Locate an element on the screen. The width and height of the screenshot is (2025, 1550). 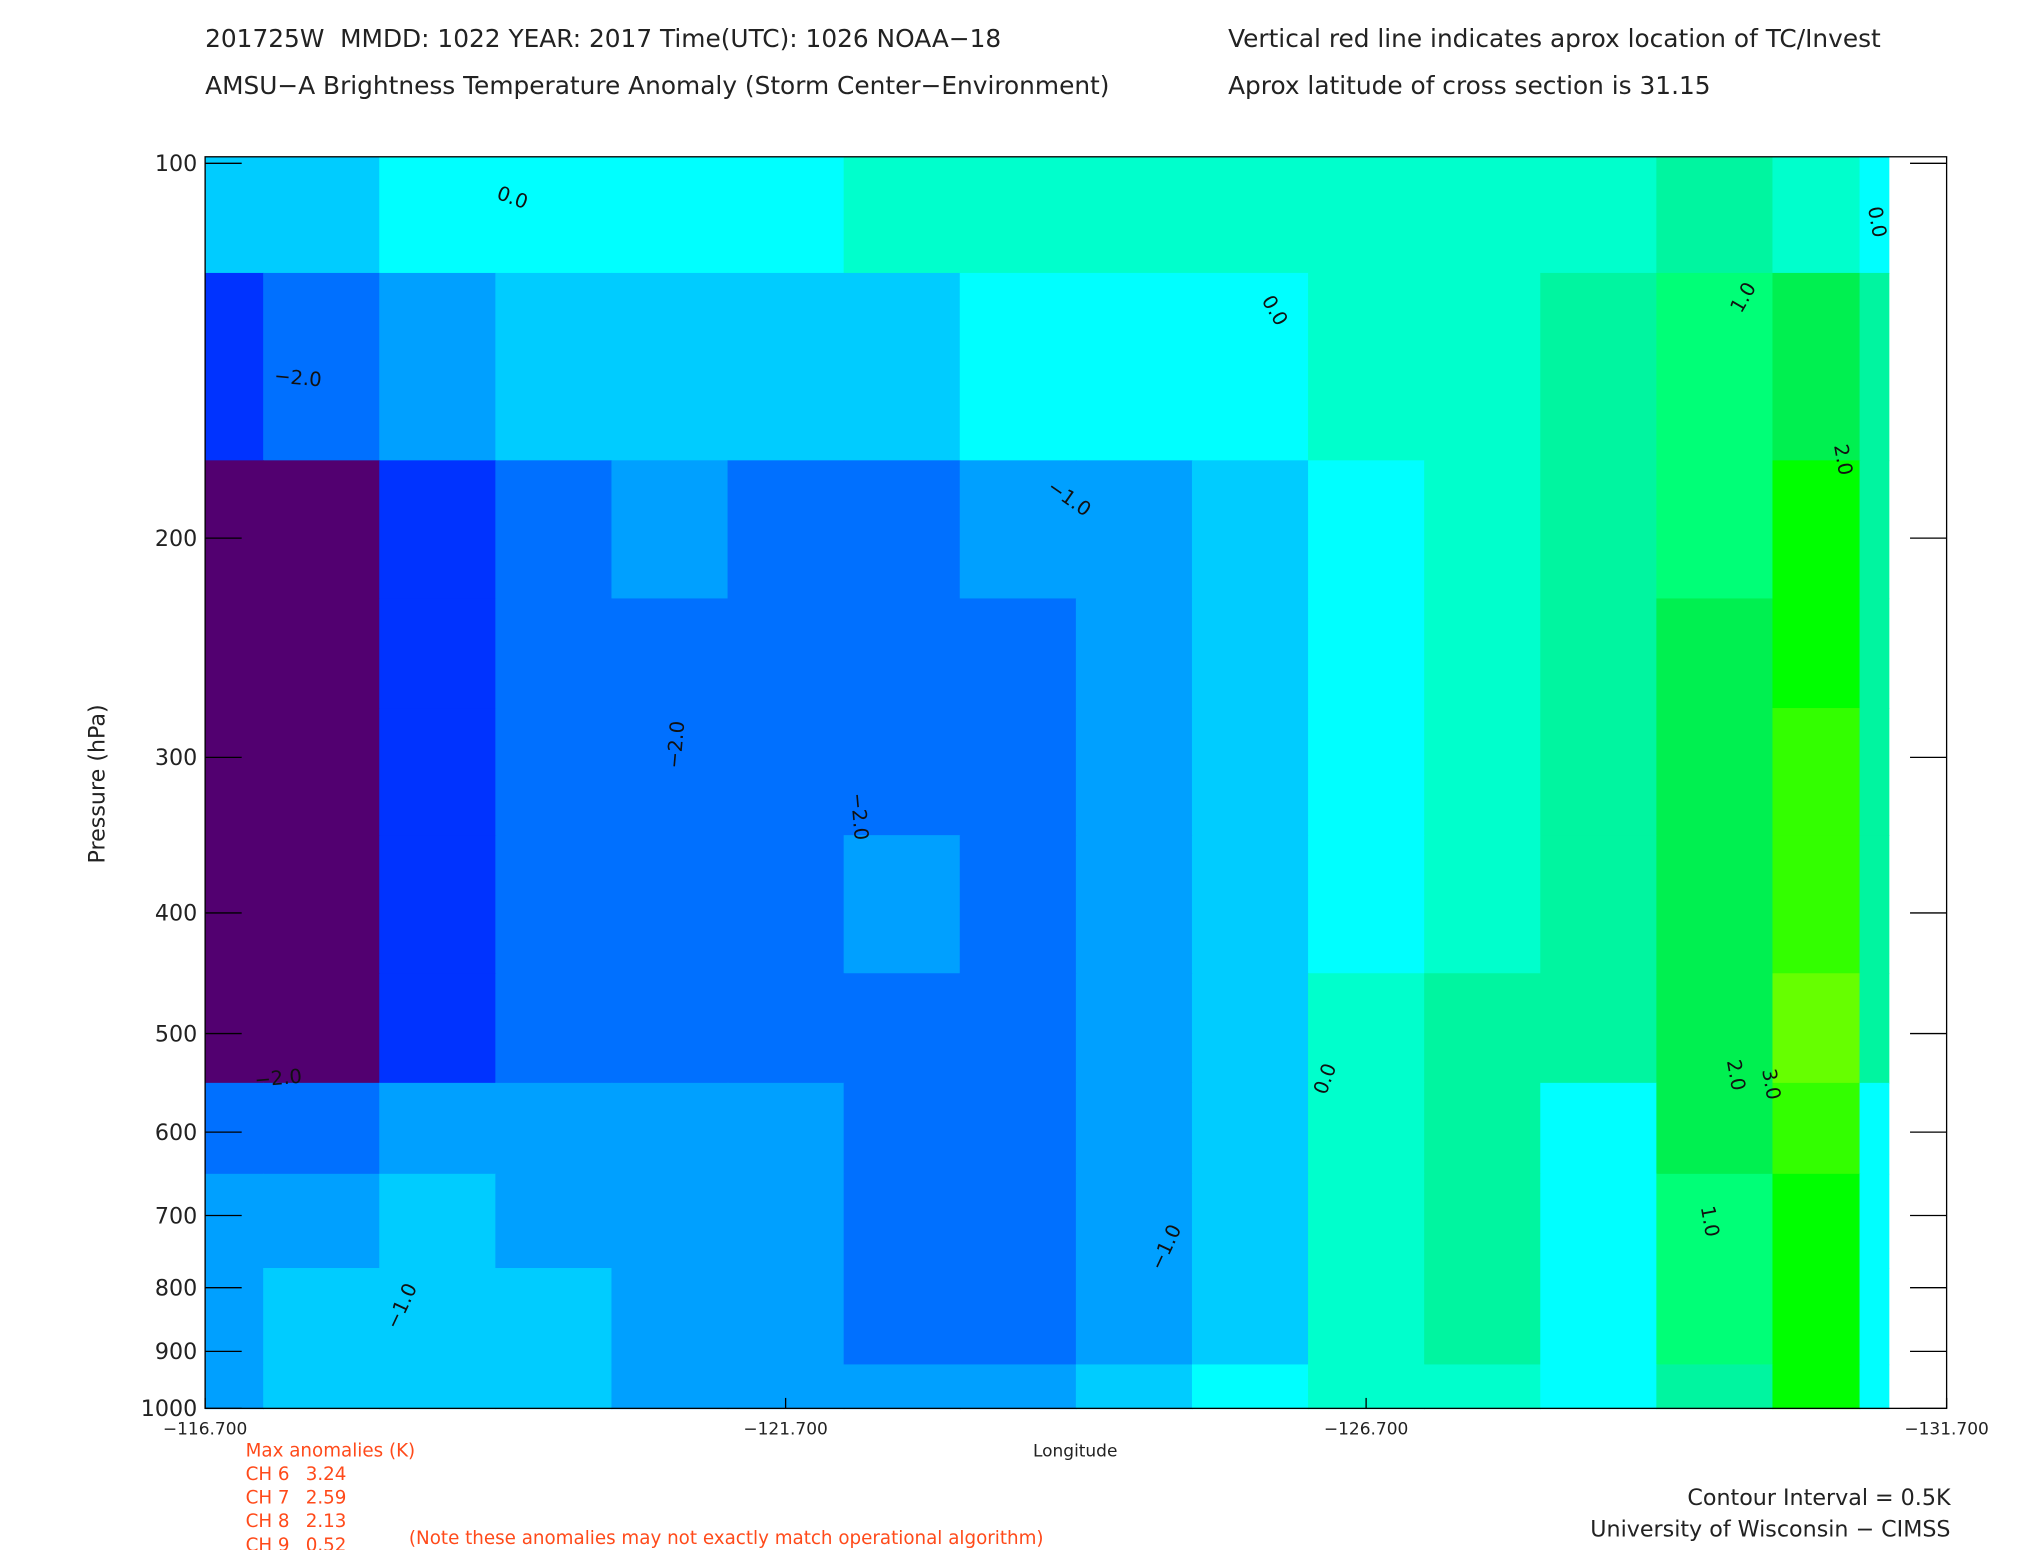
contour-label: −2.0 is located at coordinates (675, 744).